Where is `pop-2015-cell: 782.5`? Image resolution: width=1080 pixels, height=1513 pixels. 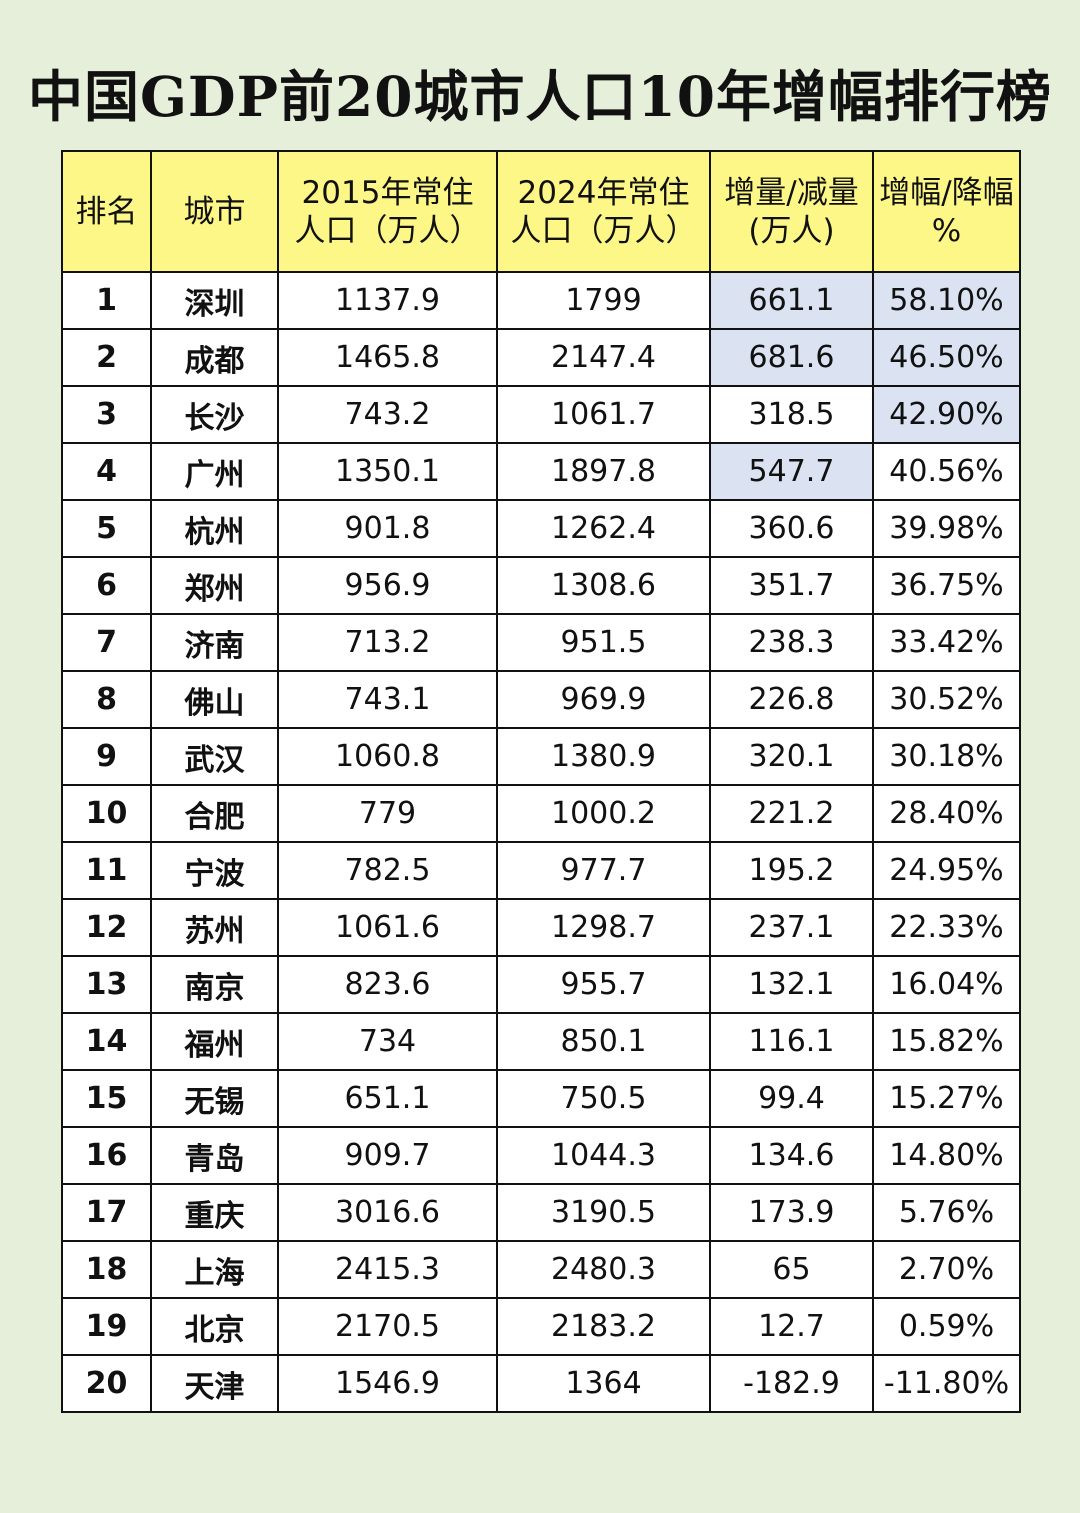 pop-2015-cell: 782.5 is located at coordinates (387, 870).